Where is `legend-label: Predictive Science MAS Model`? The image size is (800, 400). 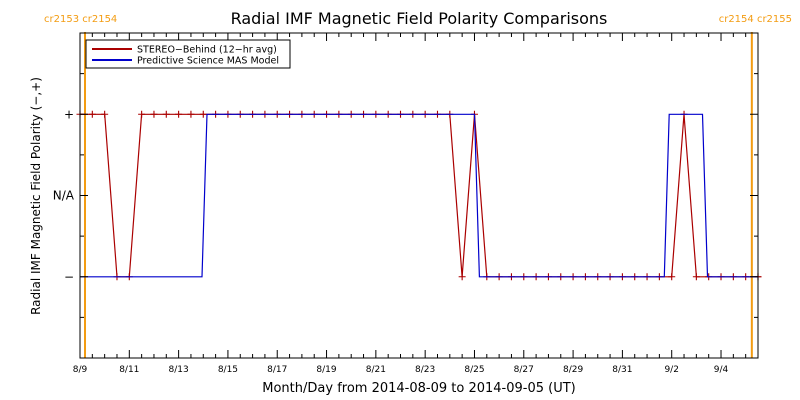 legend-label: Predictive Science MAS Model is located at coordinates (208, 61).